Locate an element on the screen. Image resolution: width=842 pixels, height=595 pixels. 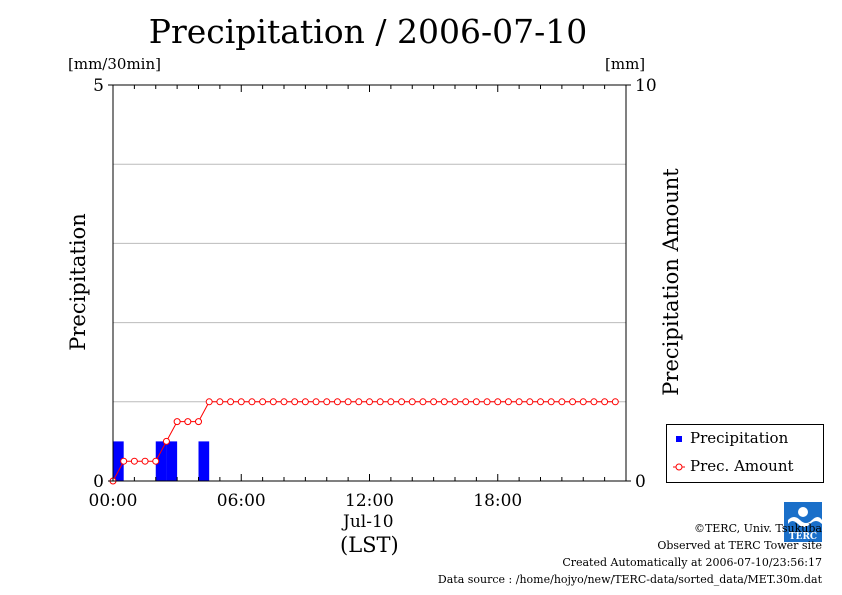
x-axis-date-label: Jul-10 is located at coordinates (368, 522).